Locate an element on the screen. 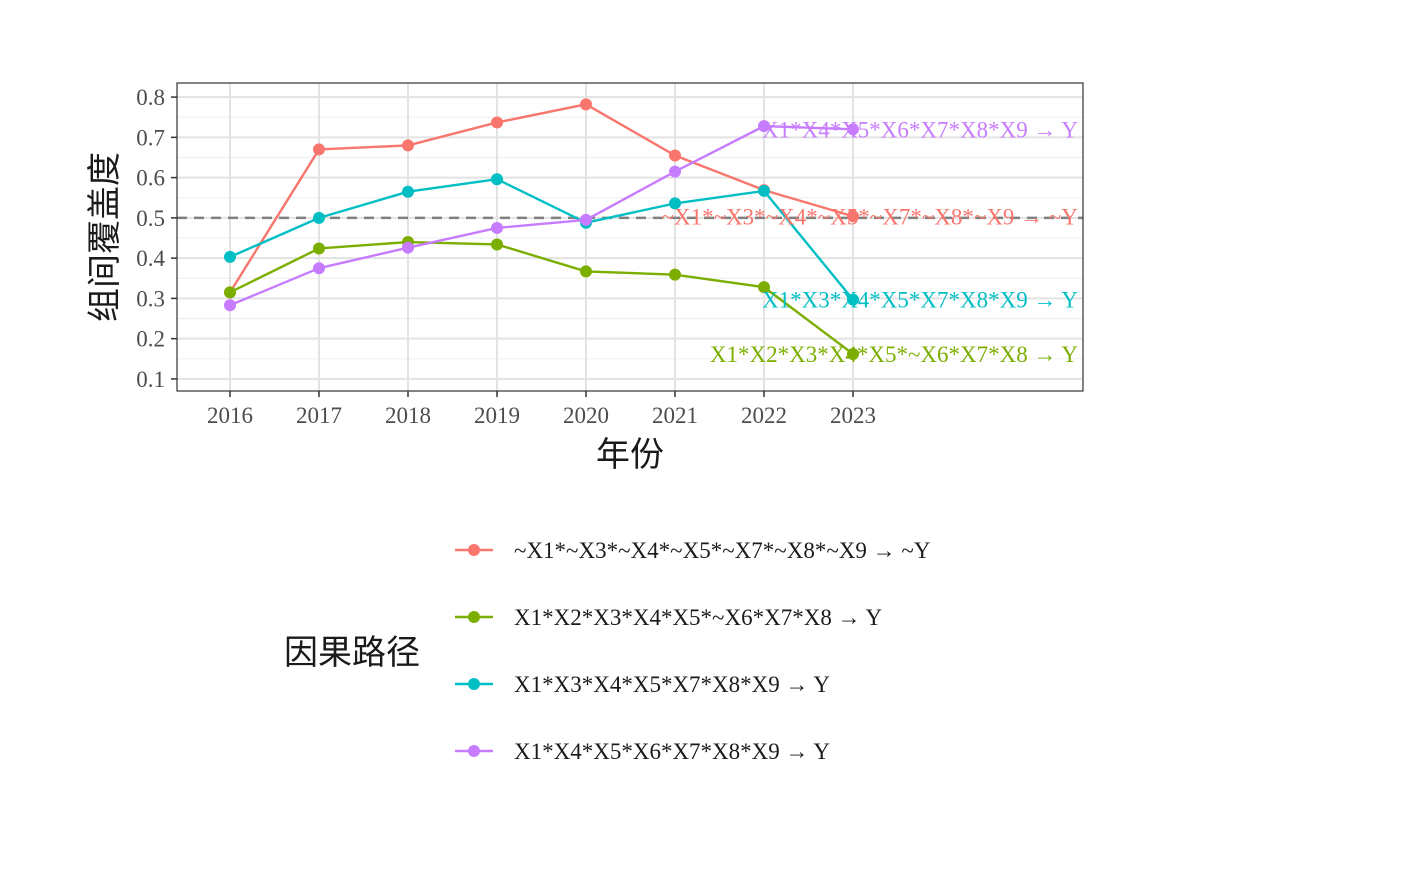 The image size is (1416, 875). x-tick-label: 2018 is located at coordinates (408, 415).